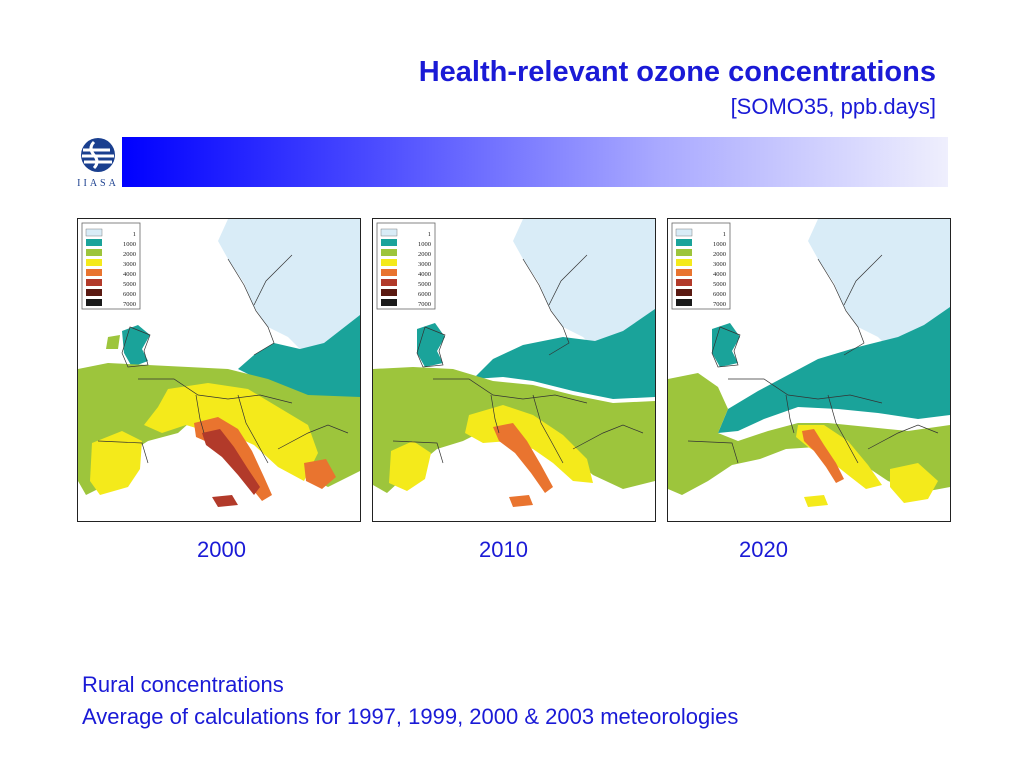 The width and height of the screenshot is (1024, 768). Describe the element at coordinates (535, 162) in the screenshot. I see `gradient-bar` at that location.